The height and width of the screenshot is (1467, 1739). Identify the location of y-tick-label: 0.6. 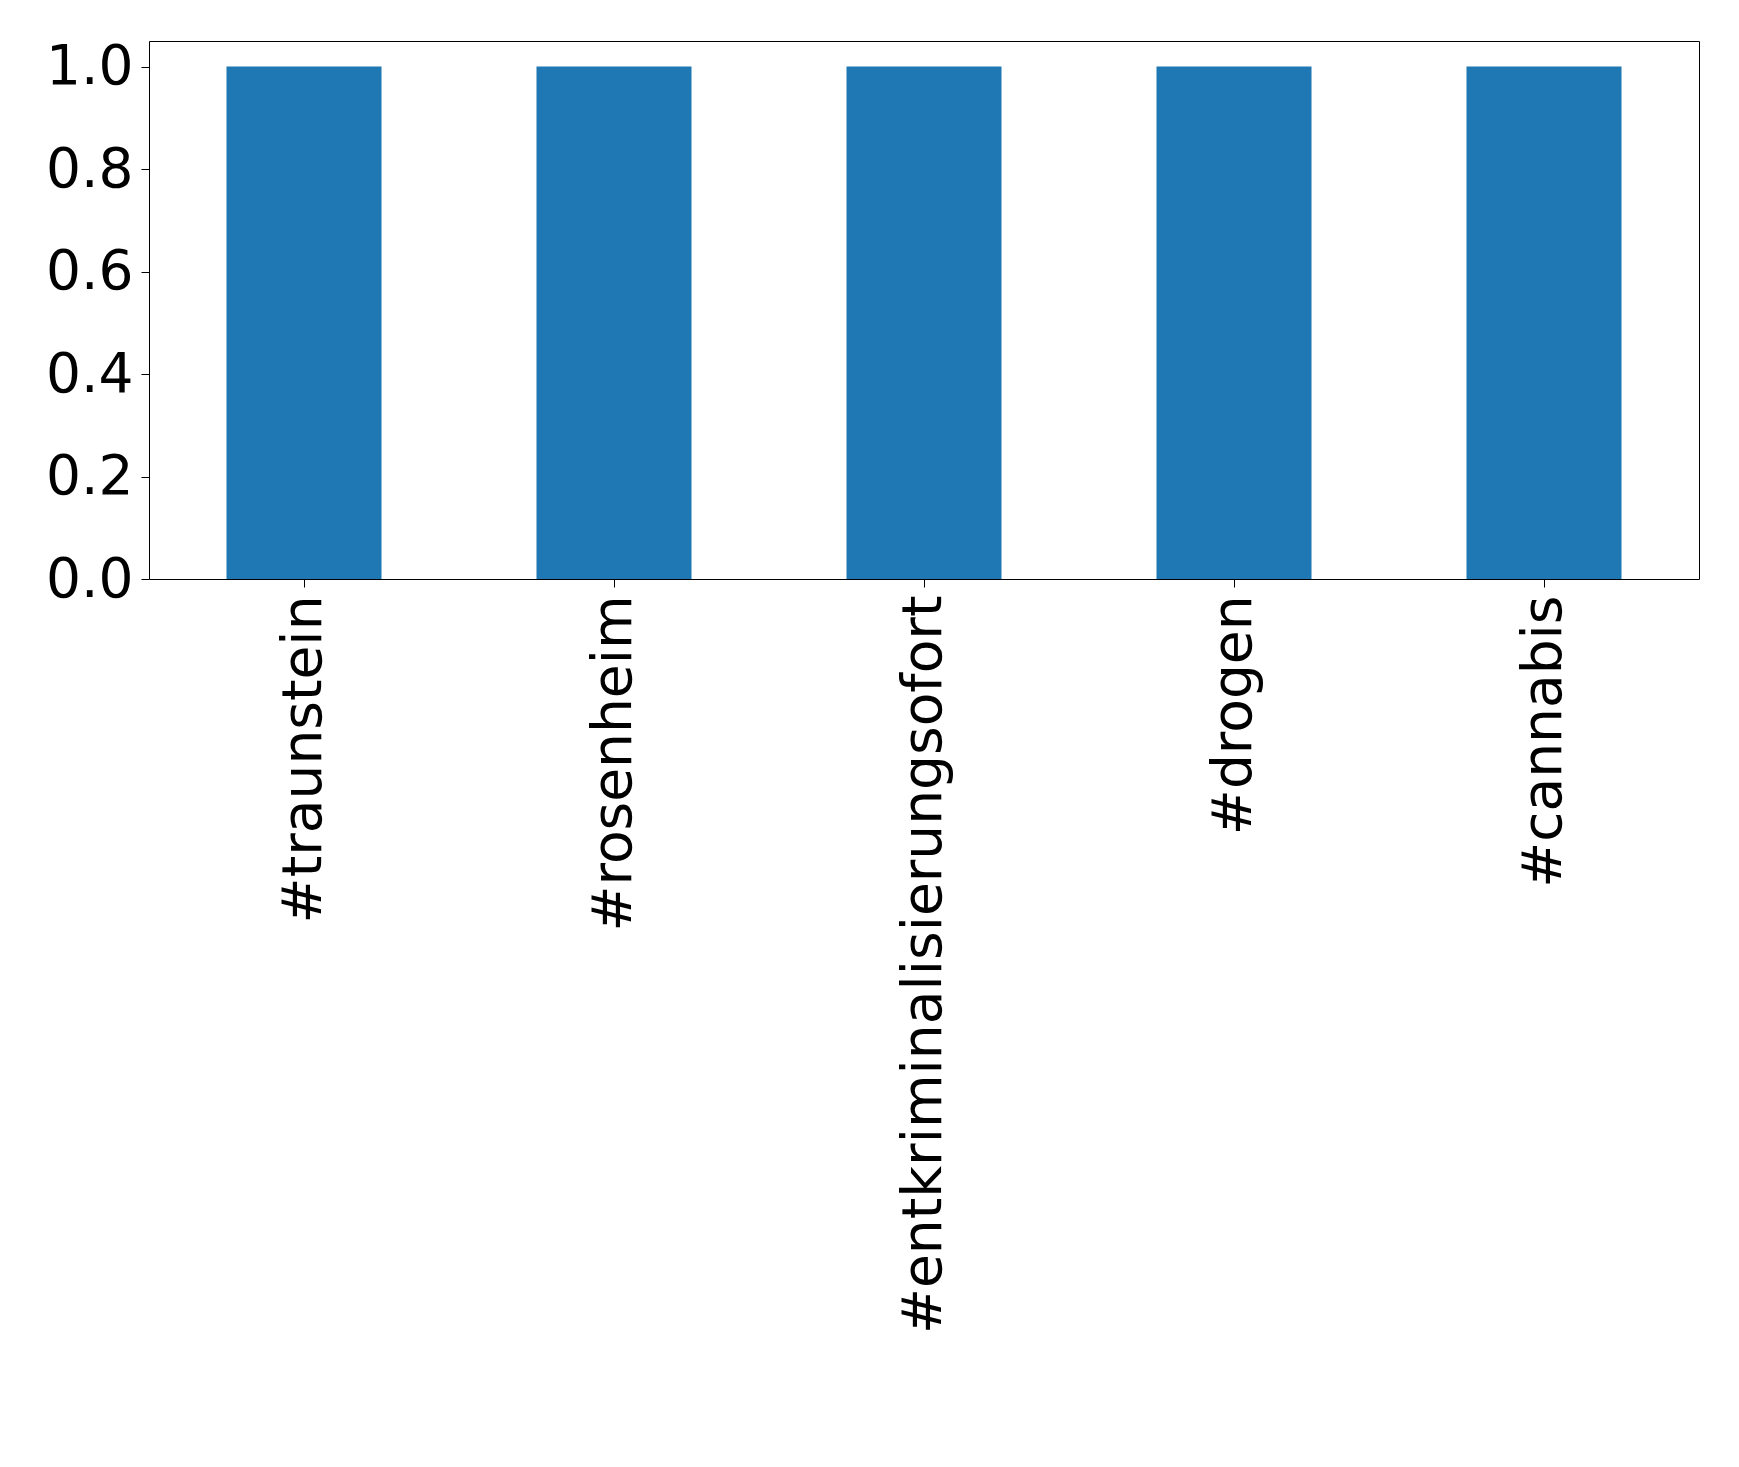
(90, 270).